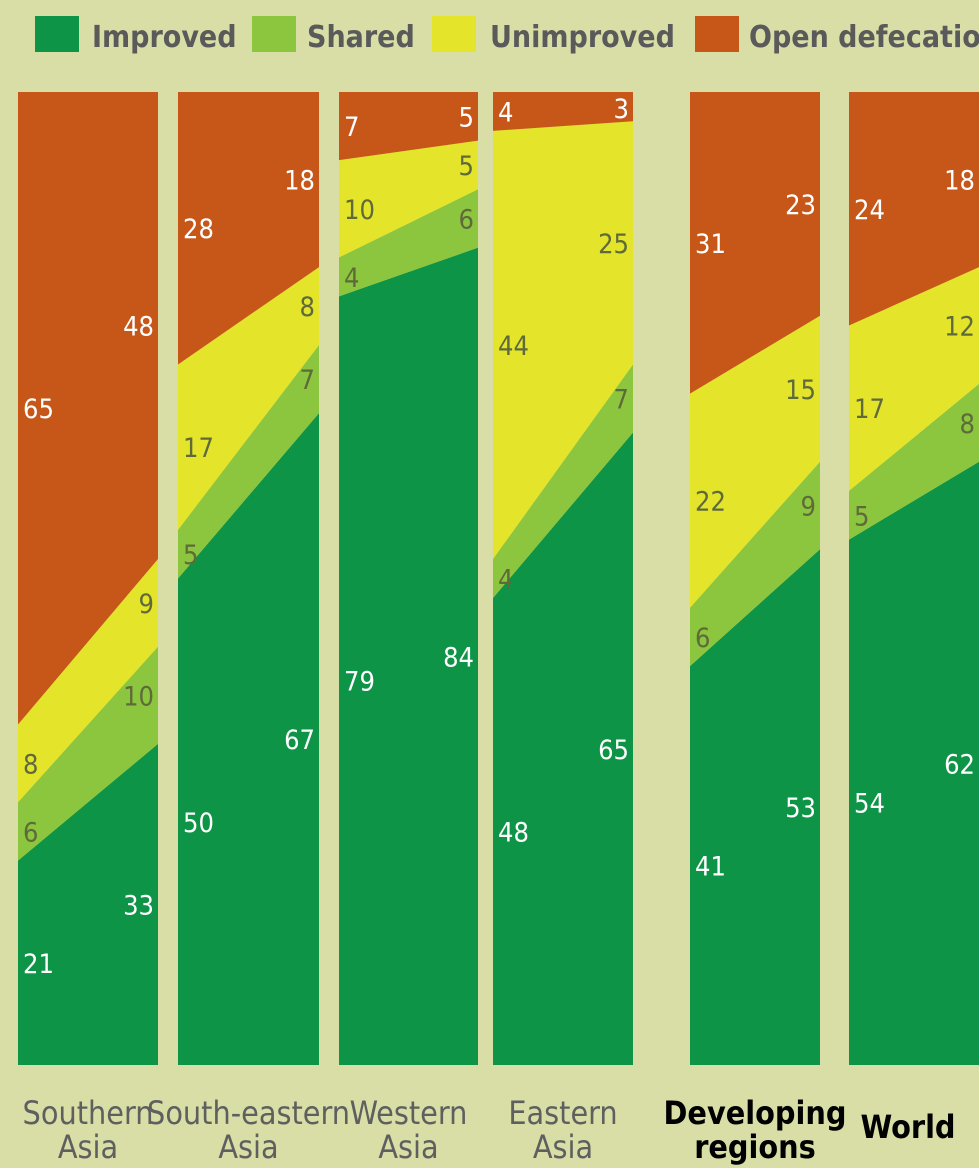 This screenshot has width=979, height=1168. Describe the element at coordinates (621, 109) in the screenshot. I see `value-label-end-open-defecation: 3` at that location.